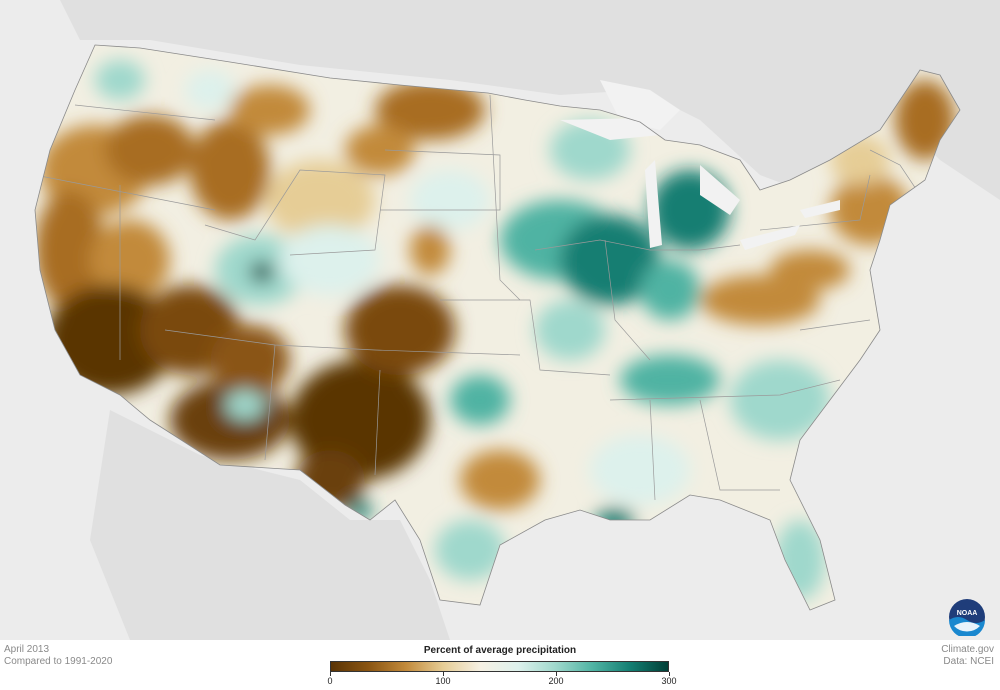  What do you see at coordinates (967, 649) in the screenshot?
I see `publisher-label: Climate.gov` at bounding box center [967, 649].